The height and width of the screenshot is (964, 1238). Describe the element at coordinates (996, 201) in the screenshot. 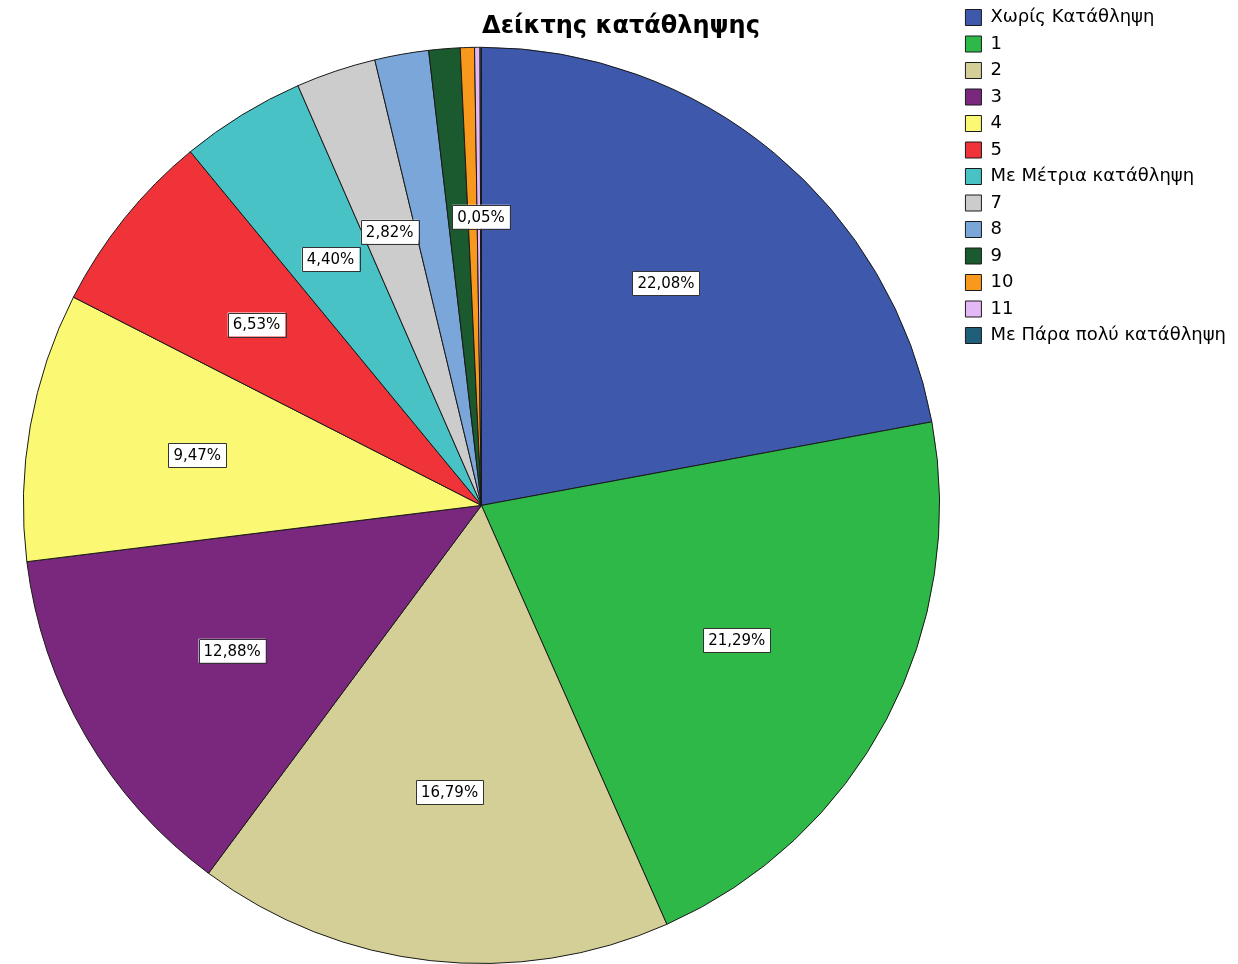

I see `legend-label: 7` at that location.